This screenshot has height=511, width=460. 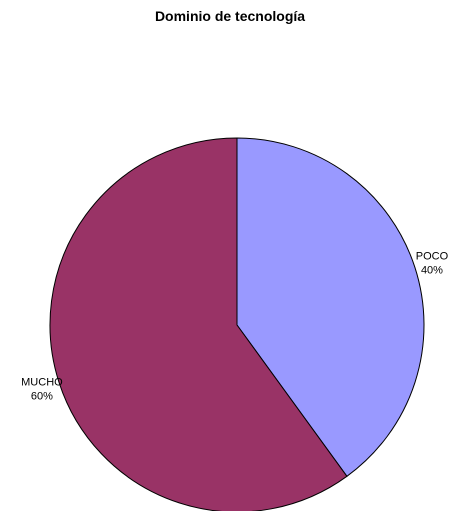 What do you see at coordinates (230, 16) in the screenshot?
I see `chart-title: Dominio de tecnología` at bounding box center [230, 16].